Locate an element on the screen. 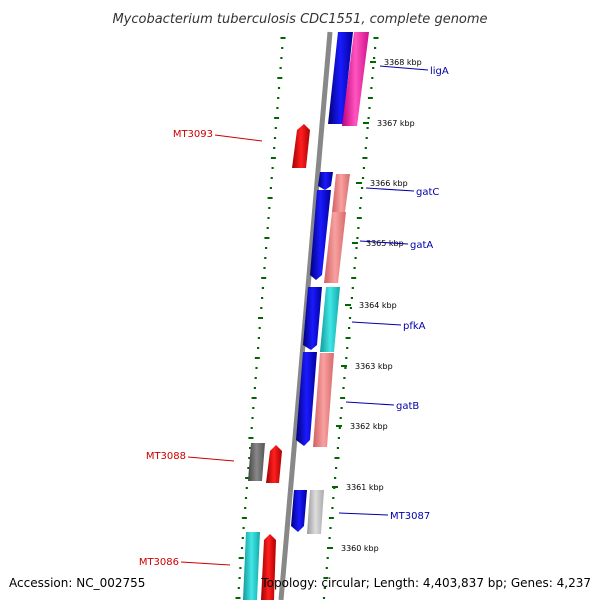 This screenshot has width=600, height=600. label-liga: ligA is located at coordinates (439, 71).